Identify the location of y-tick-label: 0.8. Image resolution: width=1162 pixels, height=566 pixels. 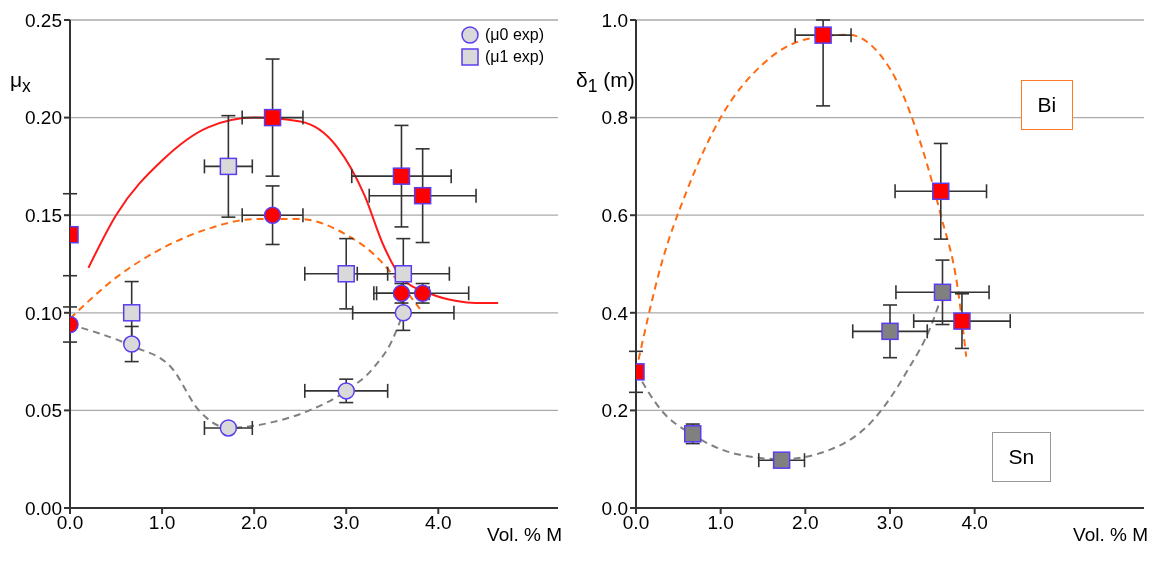
(614, 118).